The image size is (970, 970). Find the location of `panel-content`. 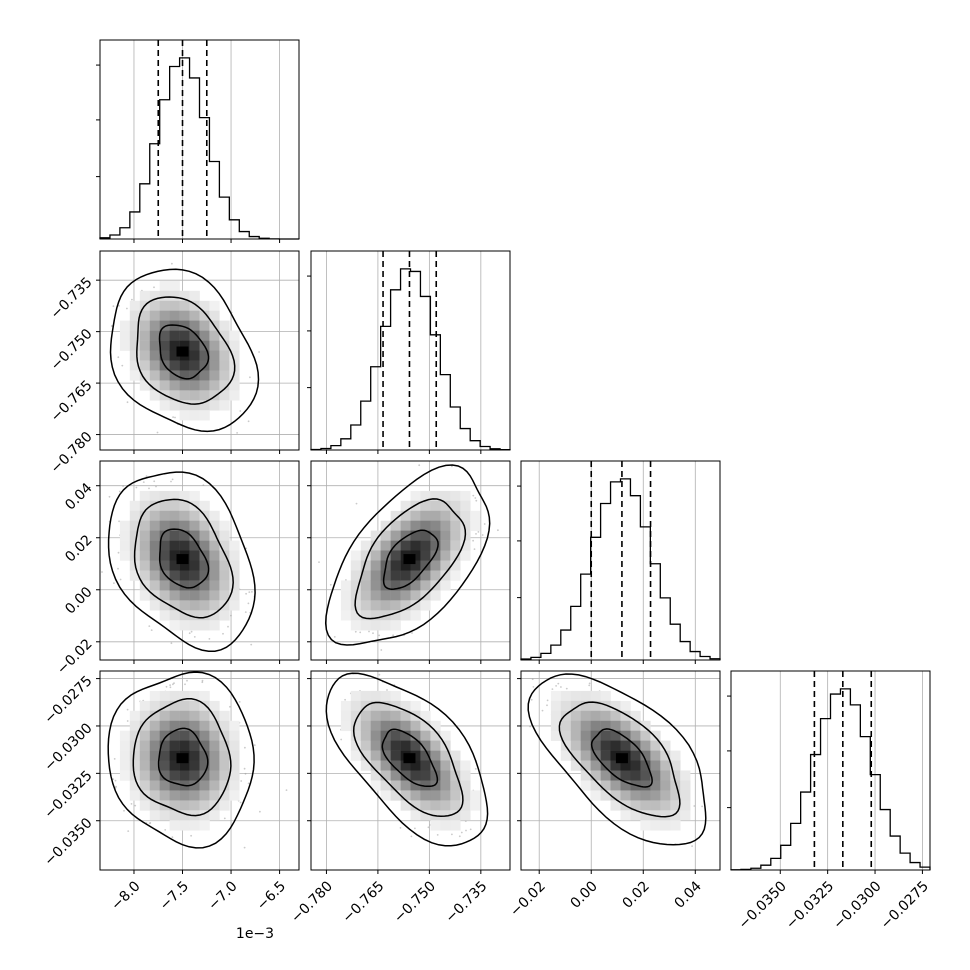

panel-content is located at coordinates (197, 760).